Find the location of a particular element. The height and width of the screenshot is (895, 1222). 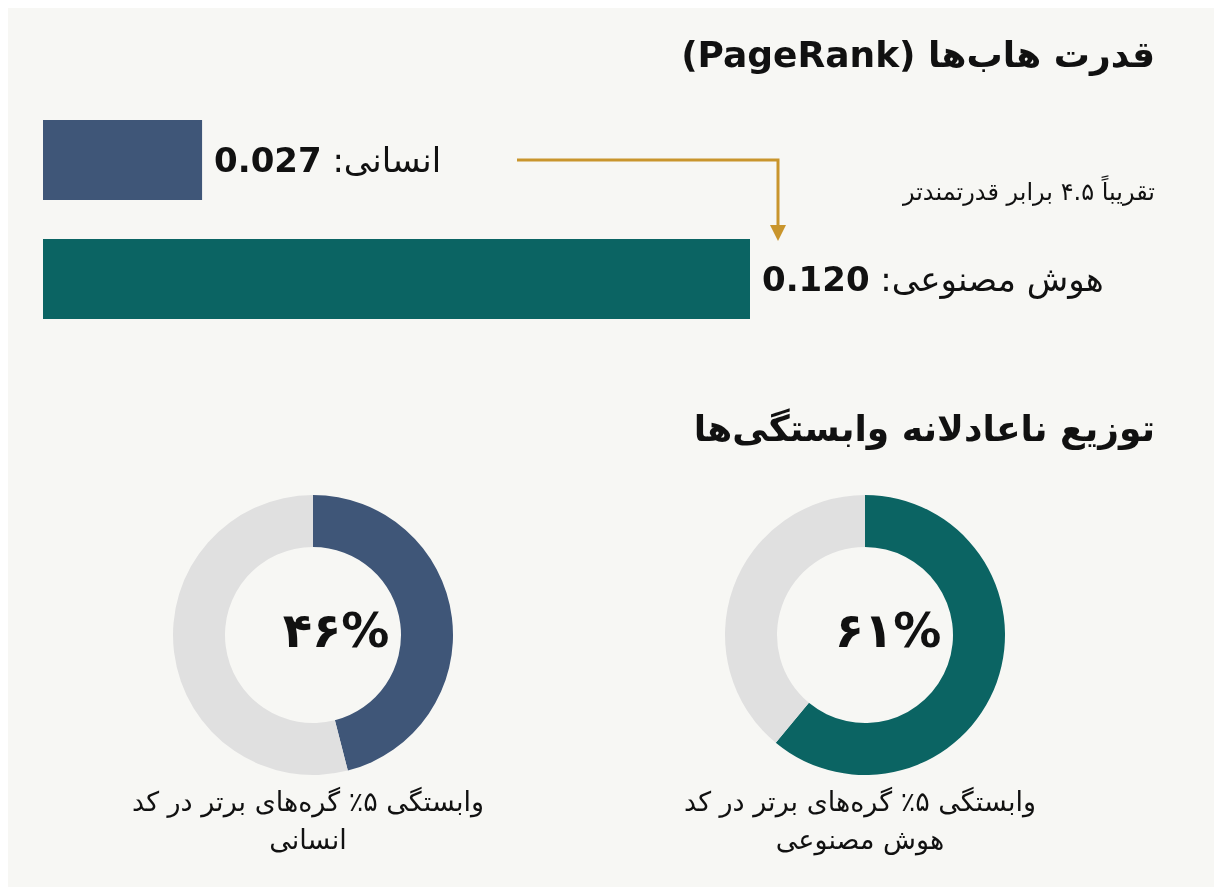

chart-title: توزیع ناعادلانه وابستگی‌ها is located at coordinates (924, 428).